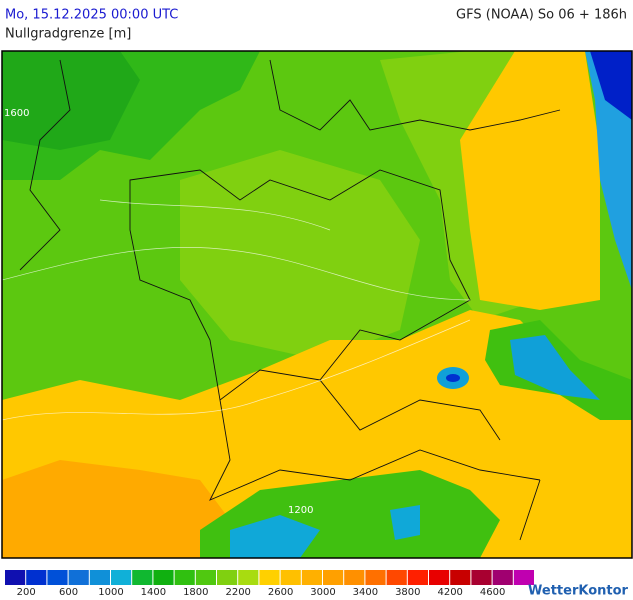  What do you see at coordinates (91, 15) in the screenshot?
I see `valid-time: Mo, 15.12.2025 00:00 UTC` at bounding box center [91, 15].